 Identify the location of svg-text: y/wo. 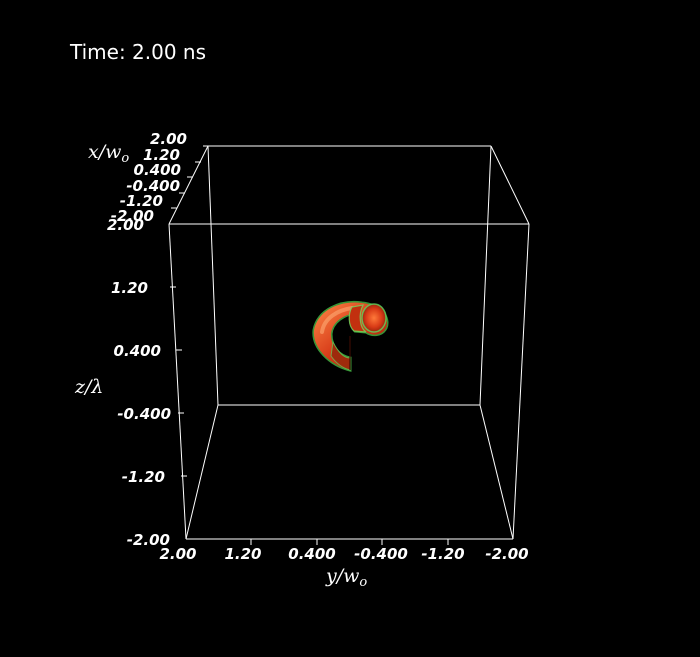
(346, 577).